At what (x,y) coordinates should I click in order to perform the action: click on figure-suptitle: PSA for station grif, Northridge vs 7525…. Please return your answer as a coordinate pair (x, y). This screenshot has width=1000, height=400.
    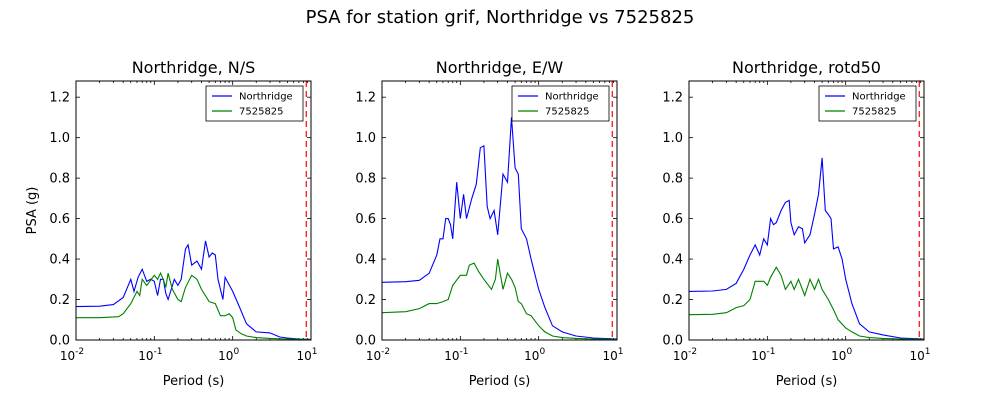
    Looking at the image, I should click on (500, 17).